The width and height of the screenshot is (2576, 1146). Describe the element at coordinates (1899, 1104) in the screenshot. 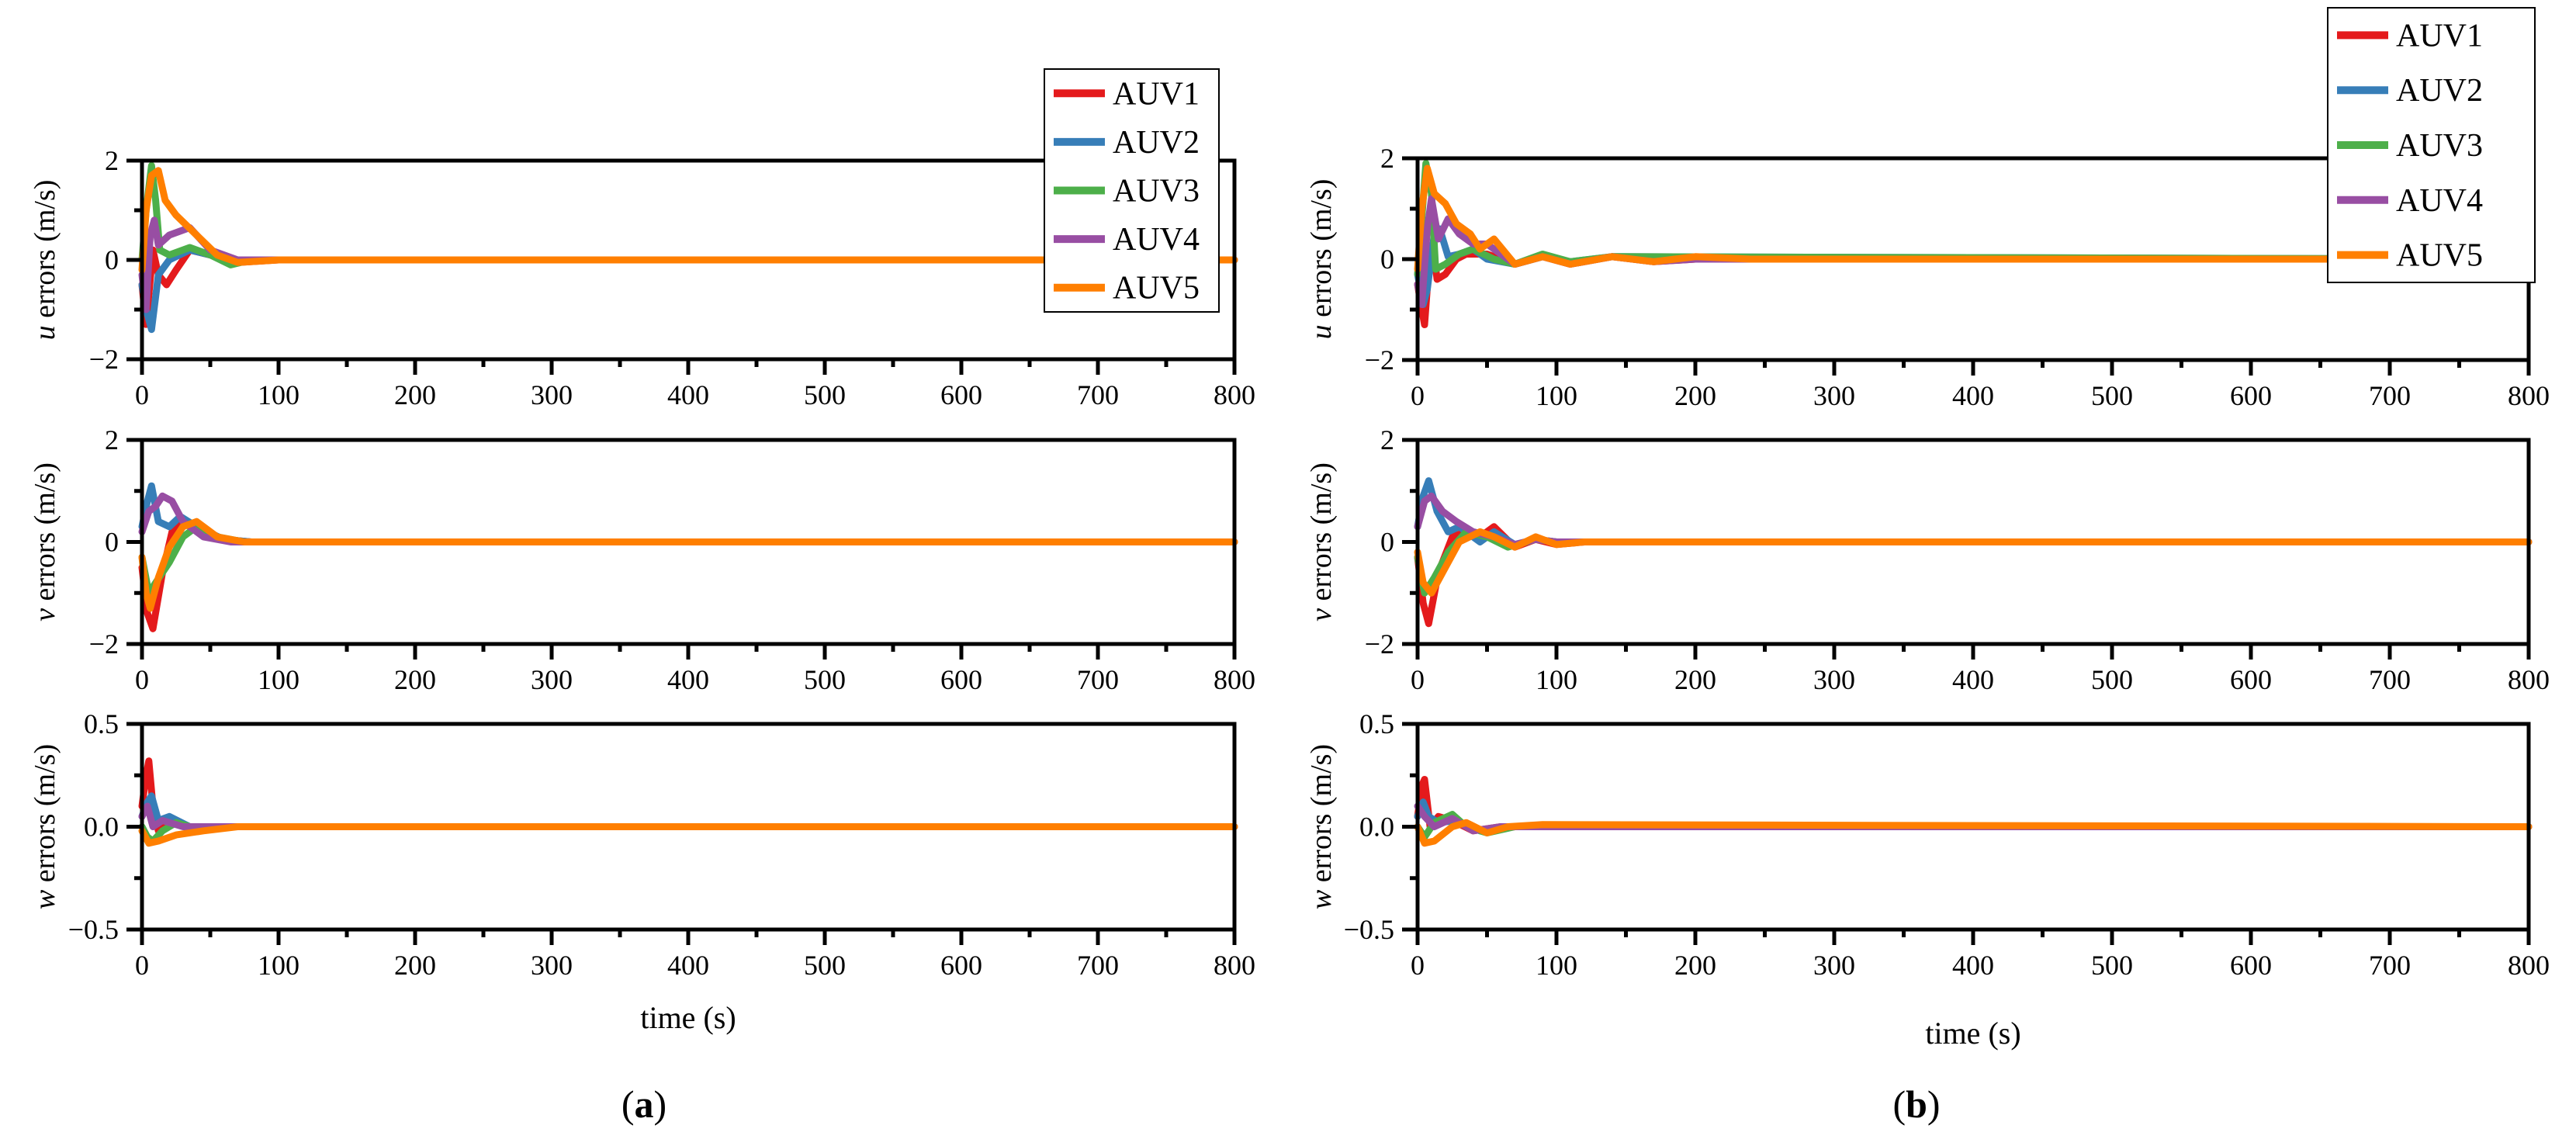

I see `caption-paren: (` at that location.